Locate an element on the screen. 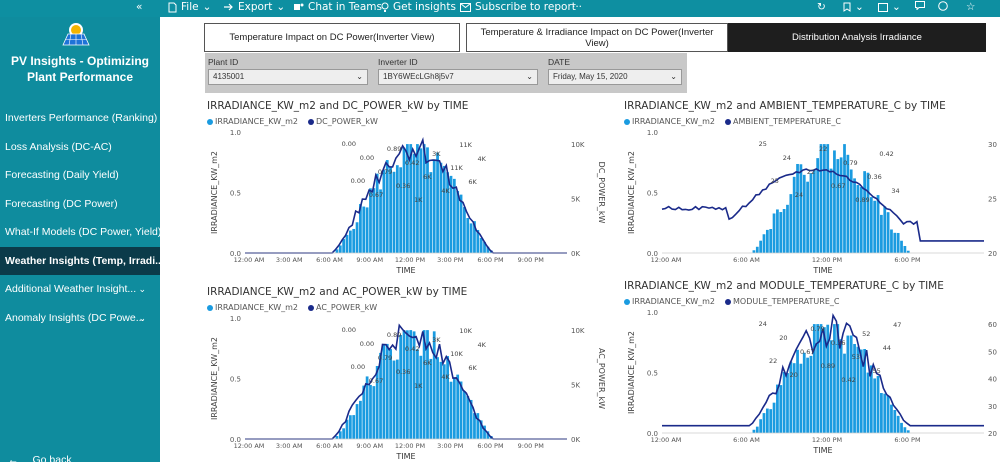 The image size is (1000, 466). inverter-id-dropdown: 1BY6WEcLGh8j5v7⌄ is located at coordinates (458, 77).